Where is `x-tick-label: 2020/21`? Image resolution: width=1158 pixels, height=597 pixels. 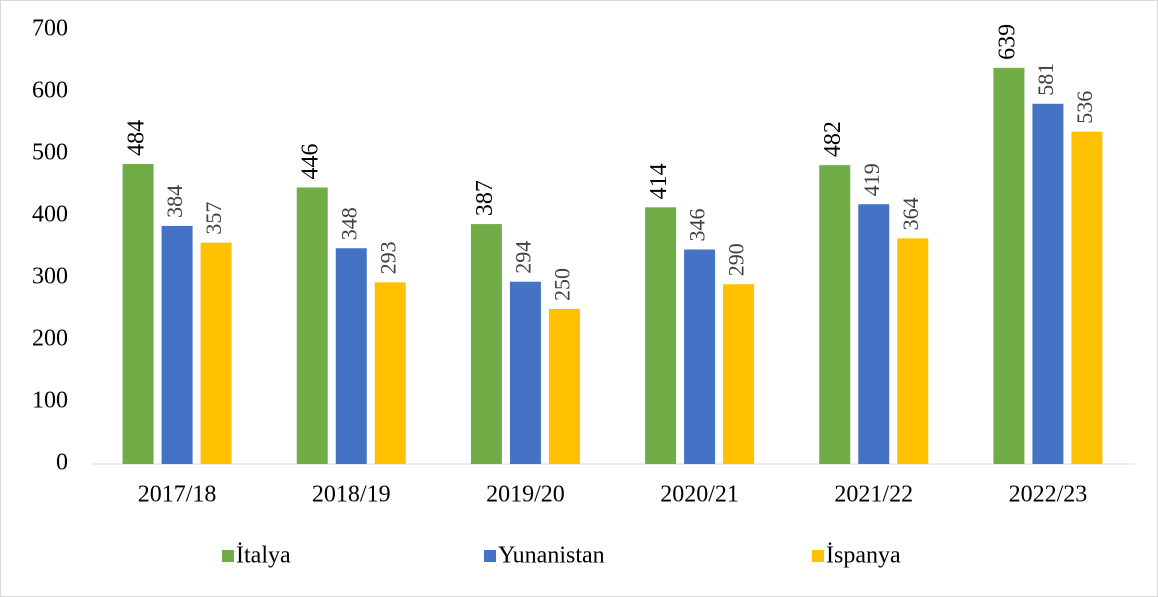
x-tick-label: 2020/21 is located at coordinates (699, 495).